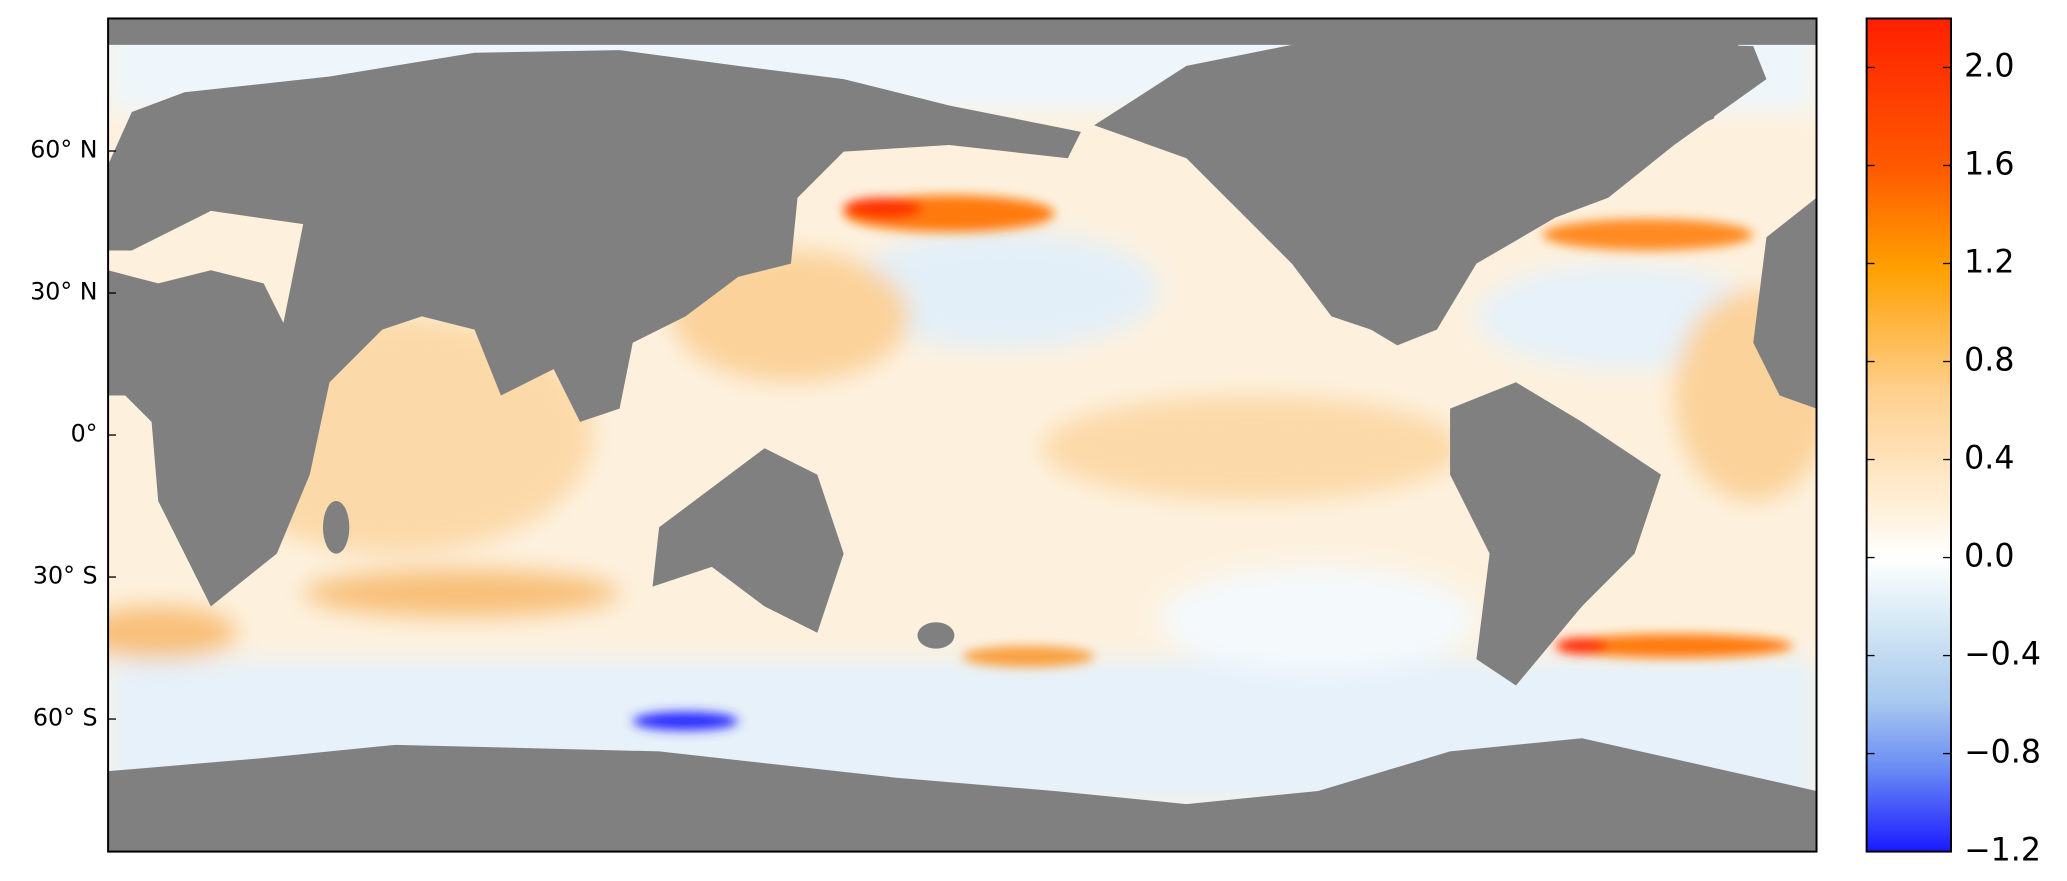  What do you see at coordinates (65, 576) in the screenshot?
I see `y-tick-label: 30° S` at bounding box center [65, 576].